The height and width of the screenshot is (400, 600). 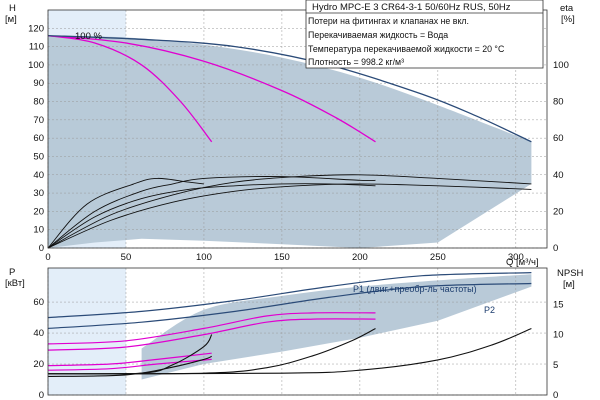 What do you see at coordinates (38, 211) in the screenshot?
I see `top-y-left-tick-label: 20` at bounding box center [38, 211].